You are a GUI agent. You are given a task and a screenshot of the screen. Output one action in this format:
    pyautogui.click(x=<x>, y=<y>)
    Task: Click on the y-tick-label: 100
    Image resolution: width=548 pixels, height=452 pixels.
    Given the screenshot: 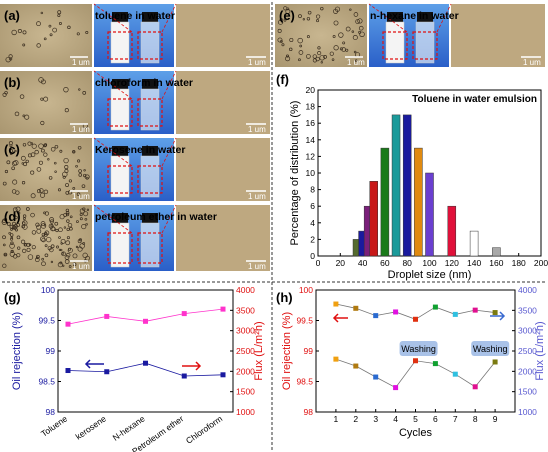 What is the action you would take?
    pyautogui.click(x=48, y=290)
    